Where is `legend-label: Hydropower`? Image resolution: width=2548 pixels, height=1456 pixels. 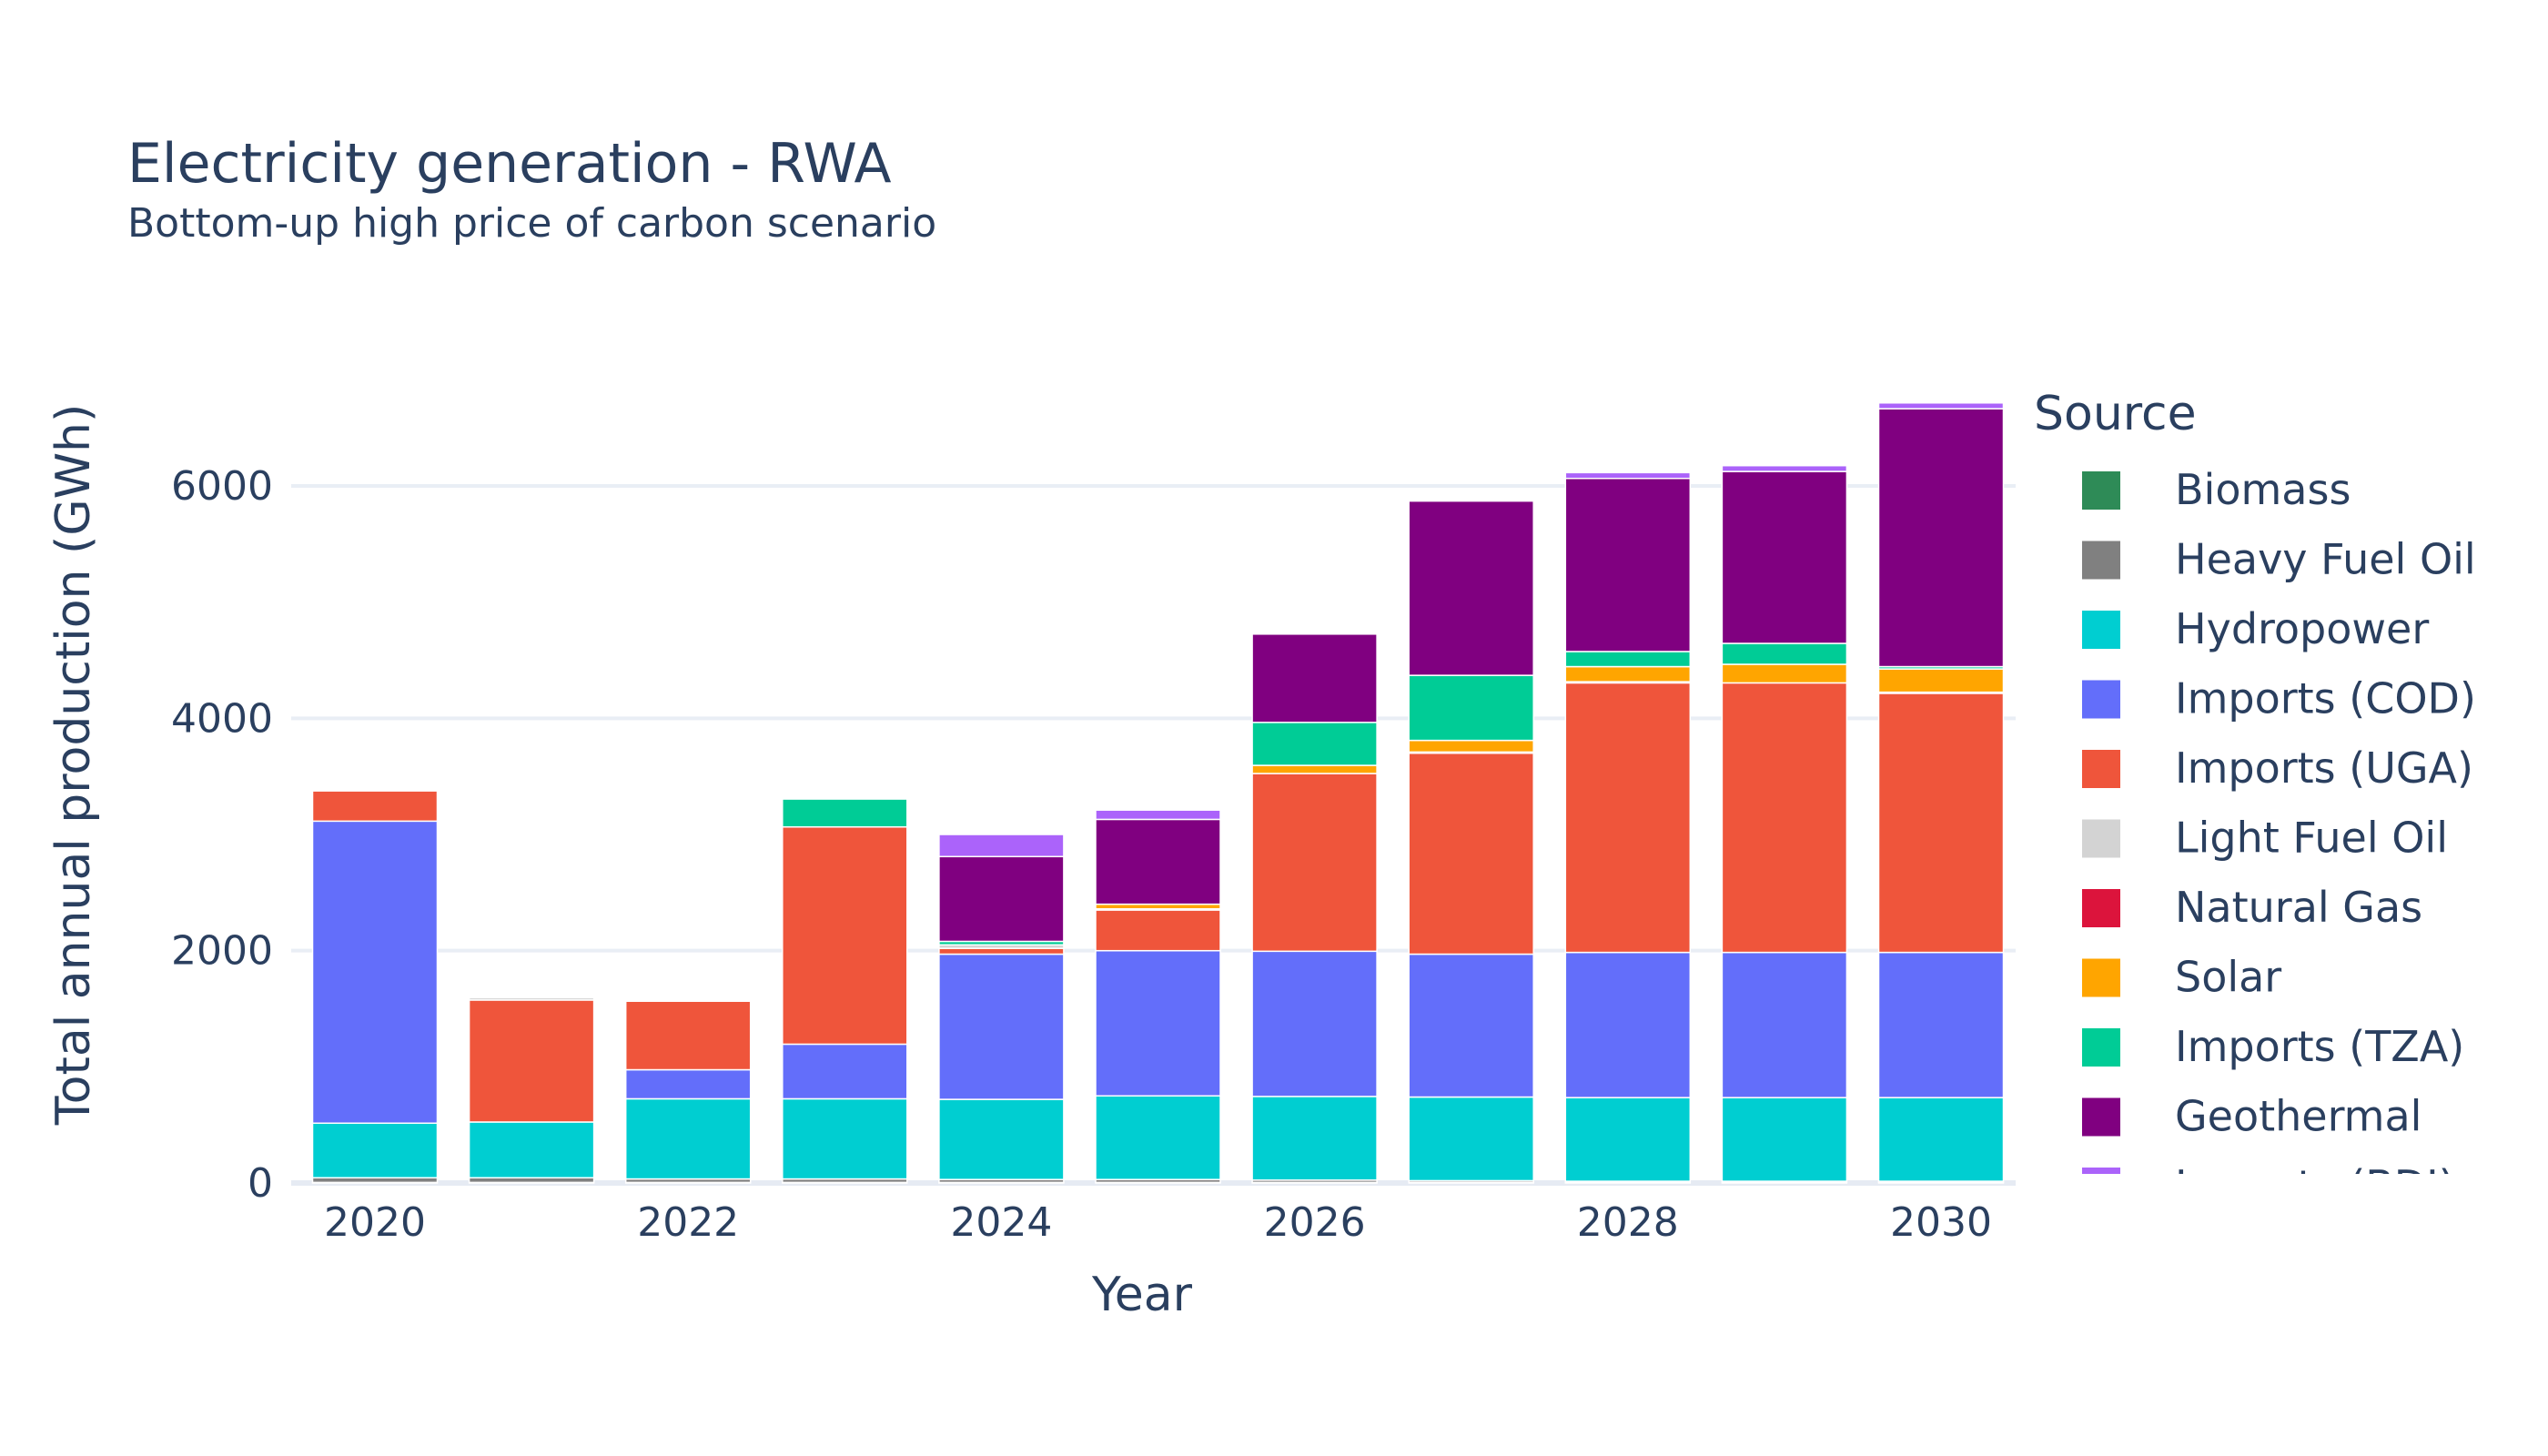 legend-label: Hydropower is located at coordinates (2302, 629).